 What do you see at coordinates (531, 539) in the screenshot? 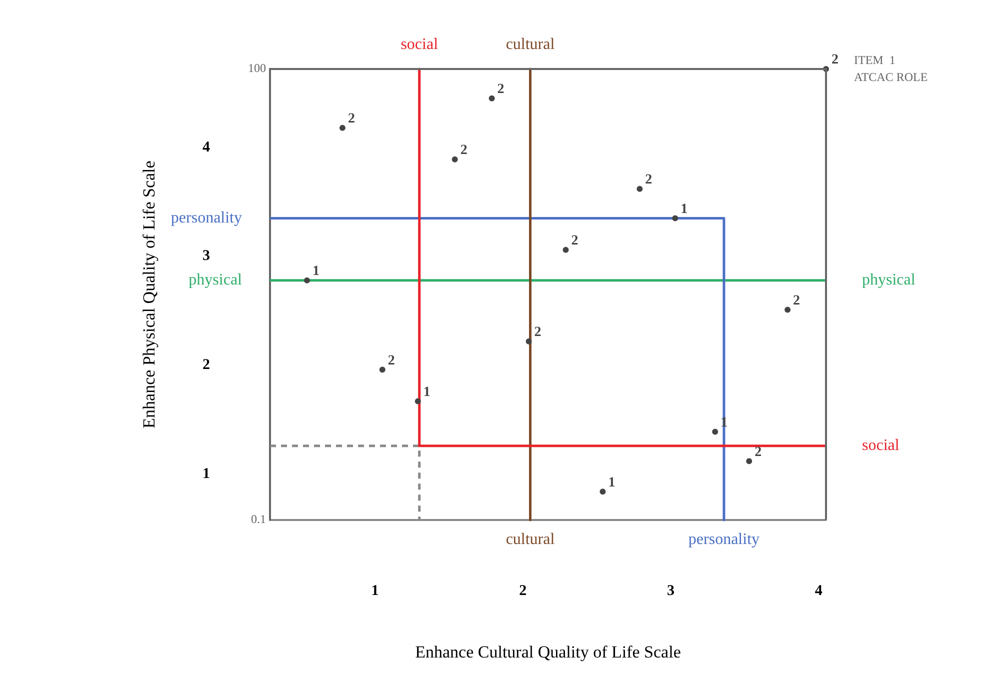
I see `series-label: cultural` at bounding box center [531, 539].